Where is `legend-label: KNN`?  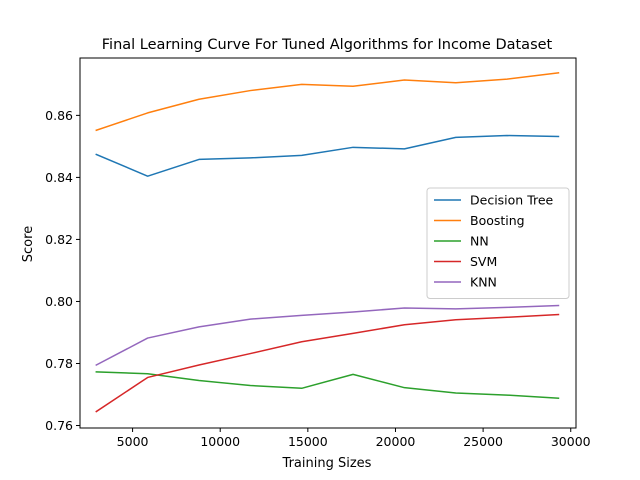 legend-label: KNN is located at coordinates (483, 282).